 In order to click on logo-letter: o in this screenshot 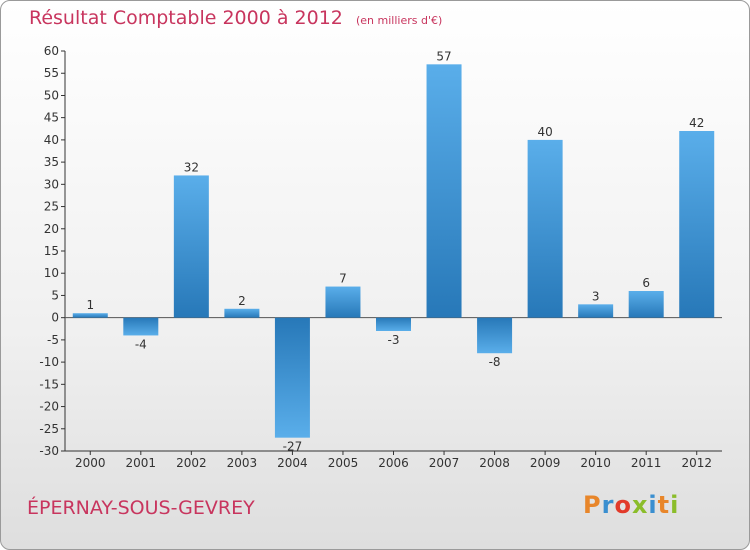, I will do `click(623, 505)`.